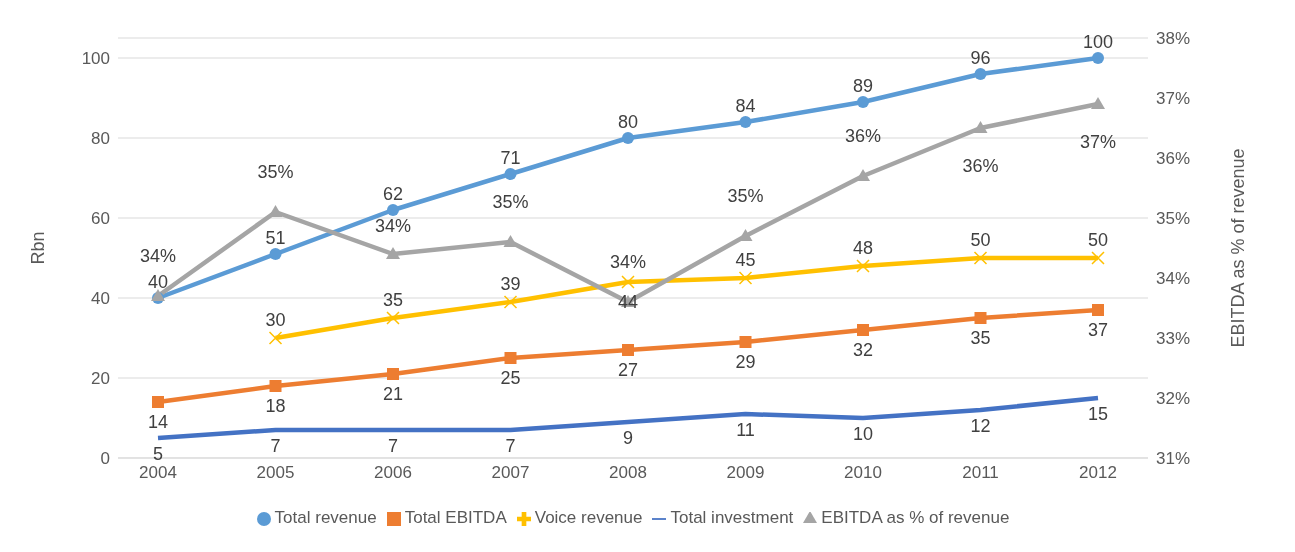 This screenshot has height=552, width=1295. I want to click on legend-label: Total EBITDA, so click(455, 517).